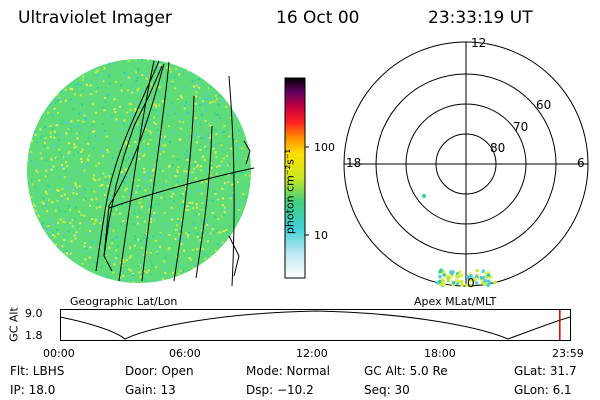  Describe the element at coordinates (318, 18) in the screenshot. I see `date-label: 16 Oct 00` at that location.